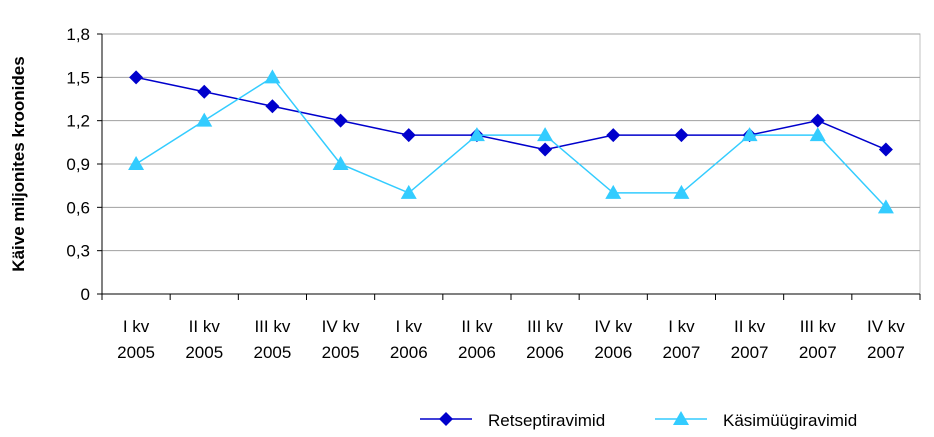  What do you see at coordinates (886, 339) in the screenshot?
I see `x-tick-label: IV kv 2007` at bounding box center [886, 339].